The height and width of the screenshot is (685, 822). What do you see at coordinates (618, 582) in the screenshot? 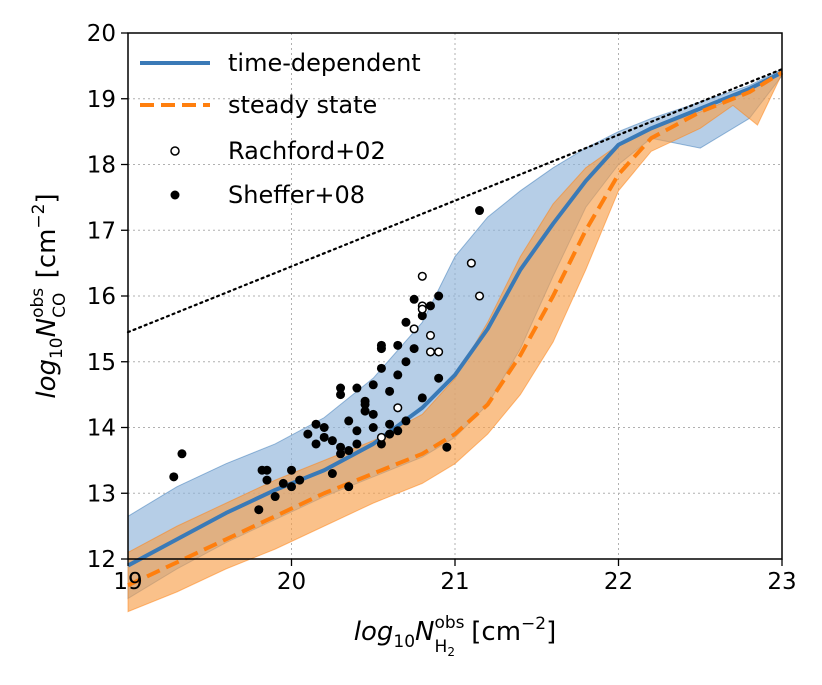
I see `x-tick-label-22: 22` at bounding box center [618, 582].